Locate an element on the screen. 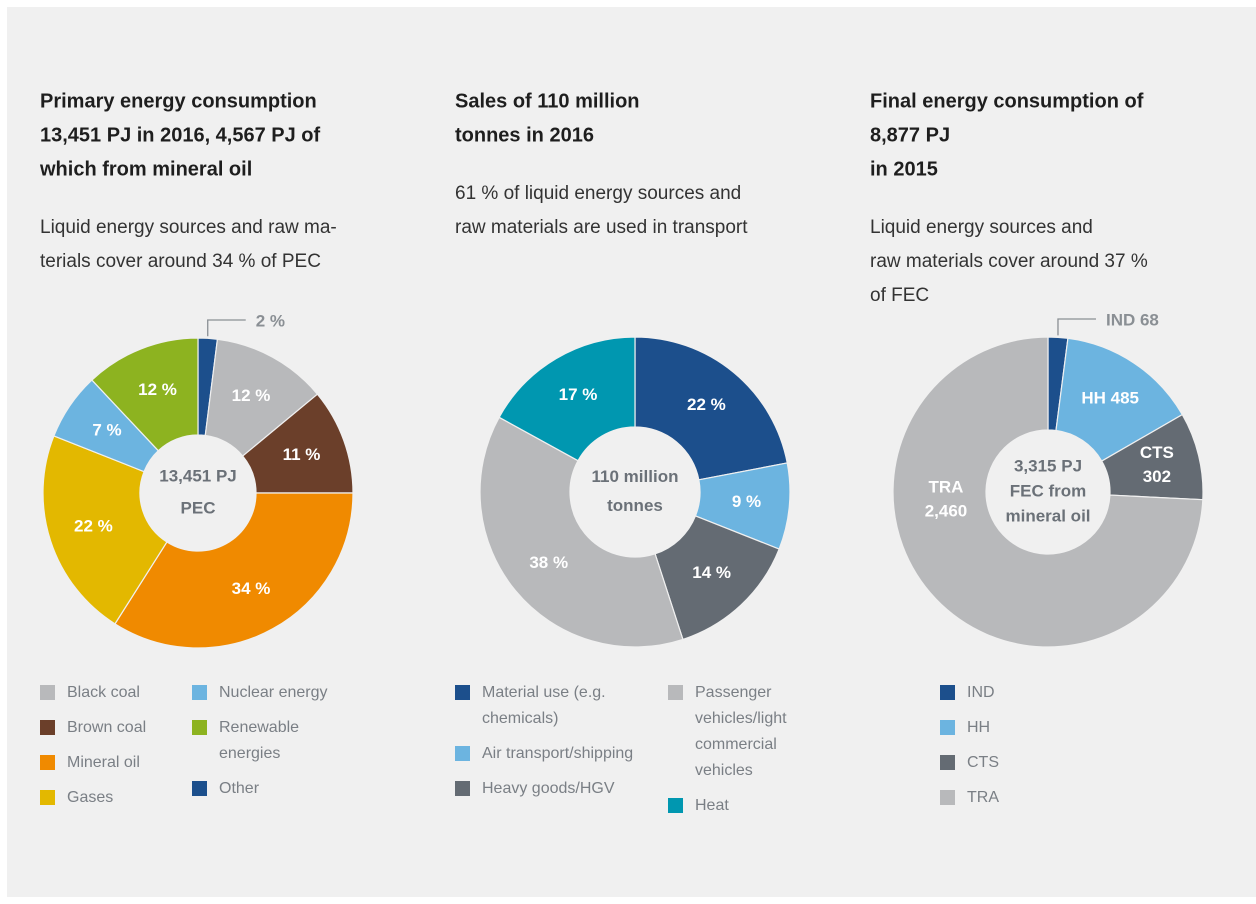 Image resolution: width=1256 pixels, height=904 pixels. center-label: 110 million is located at coordinates (635, 476).